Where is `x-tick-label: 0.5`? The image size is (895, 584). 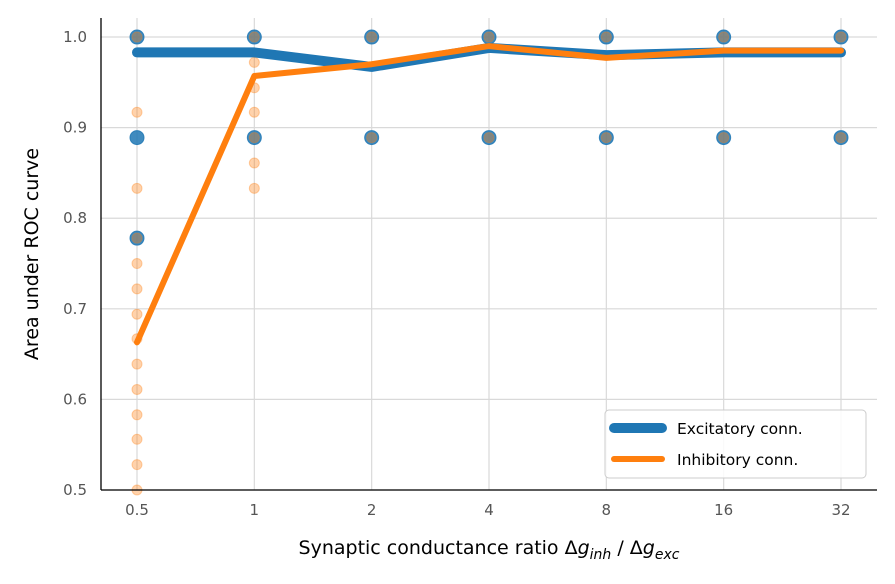
x-tick-label: 0.5 is located at coordinates (137, 510).